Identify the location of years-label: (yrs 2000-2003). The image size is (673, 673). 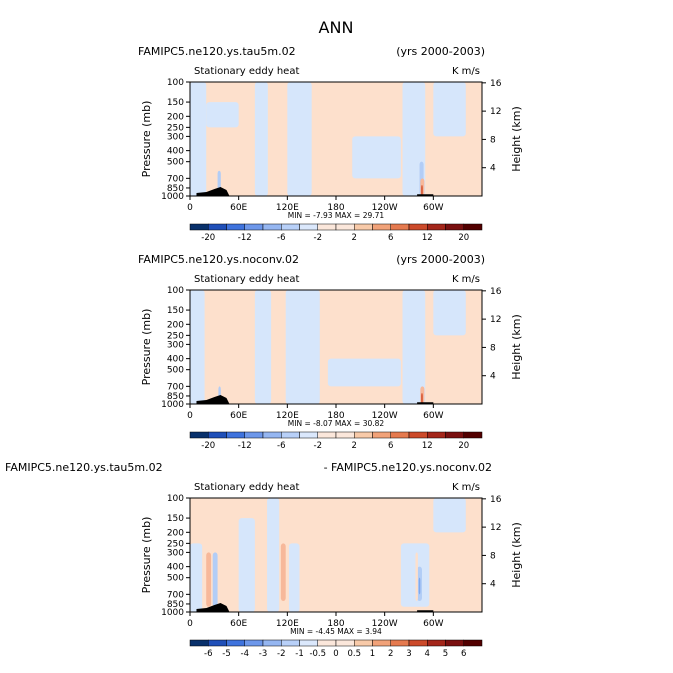
(440, 259).